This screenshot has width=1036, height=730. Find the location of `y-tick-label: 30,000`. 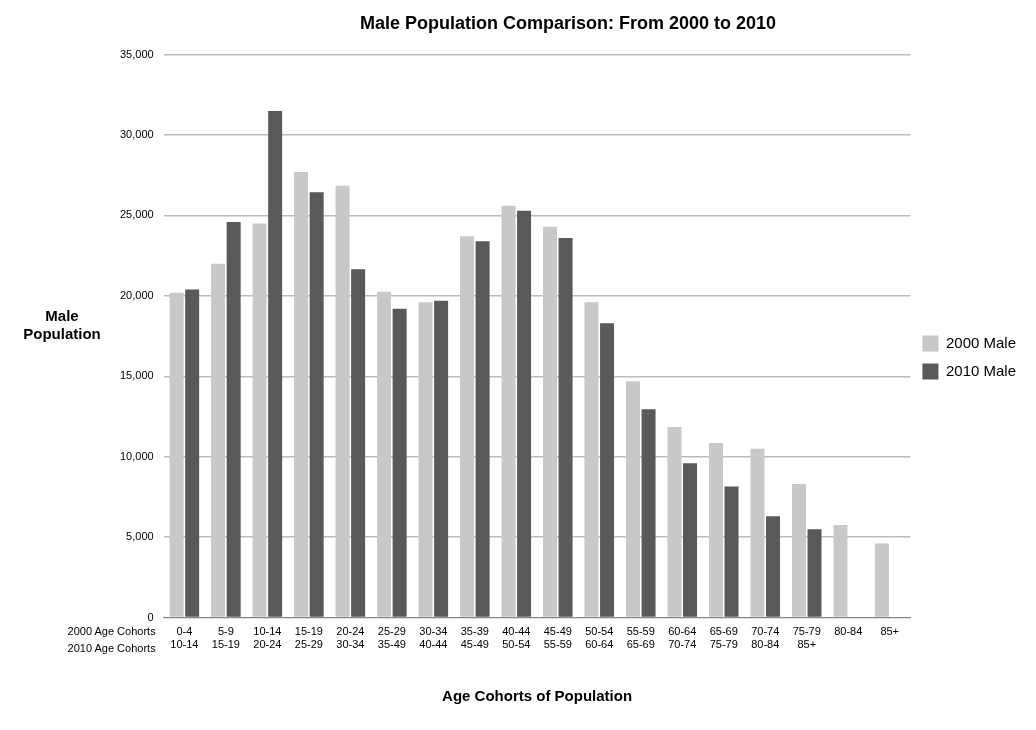

y-tick-label: 30,000 is located at coordinates (136, 134).